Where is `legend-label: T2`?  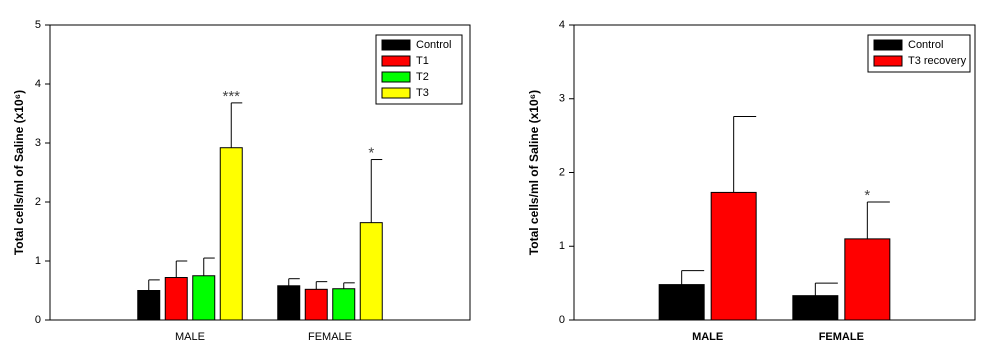
legend-label: T2 is located at coordinates (422, 77).